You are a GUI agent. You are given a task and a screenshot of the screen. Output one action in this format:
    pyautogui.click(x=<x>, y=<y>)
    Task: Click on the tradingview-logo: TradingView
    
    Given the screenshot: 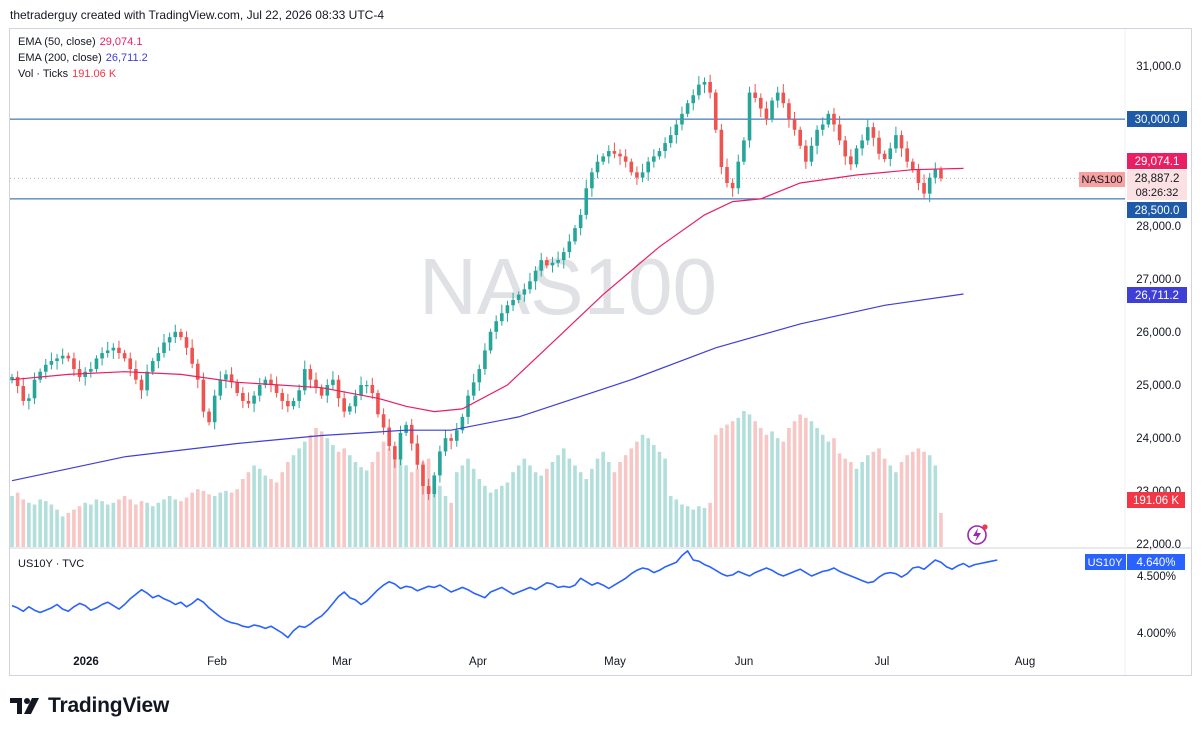 What is the action you would take?
    pyautogui.click(x=89, y=706)
    